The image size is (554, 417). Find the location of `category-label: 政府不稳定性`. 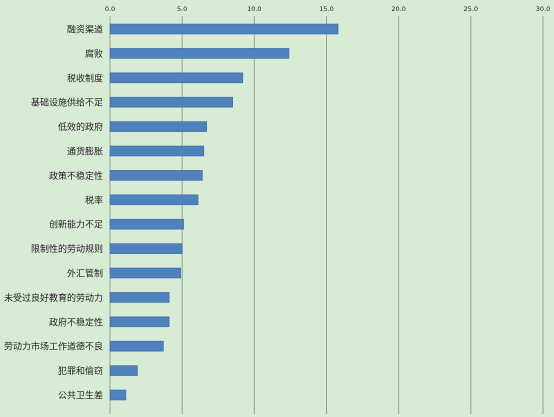

category-label: 政府不稳定性 is located at coordinates (76, 322).